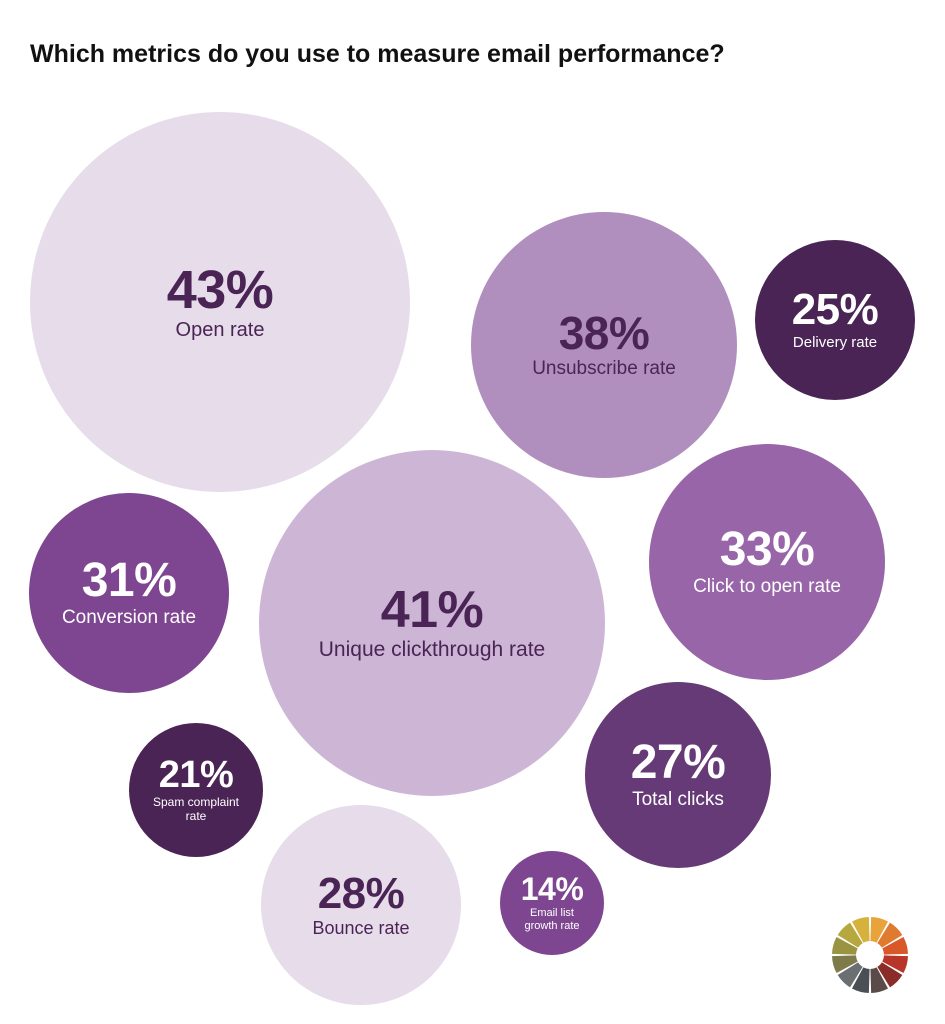 The height and width of the screenshot is (1024, 945). What do you see at coordinates (196, 809) in the screenshot?
I see `category-label: Spam complaint rate` at bounding box center [196, 809].